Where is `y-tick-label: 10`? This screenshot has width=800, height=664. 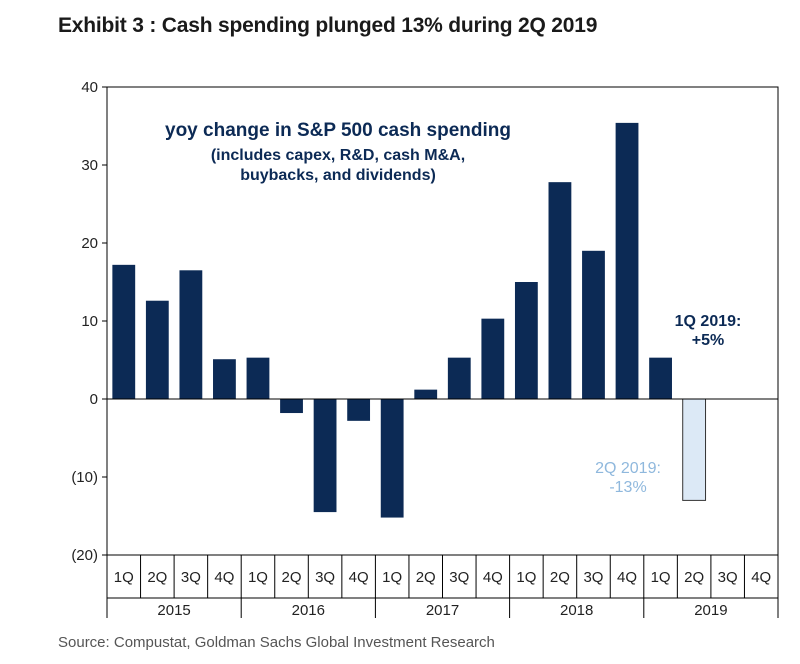
y-tick-label: 10 is located at coordinates (89, 321).